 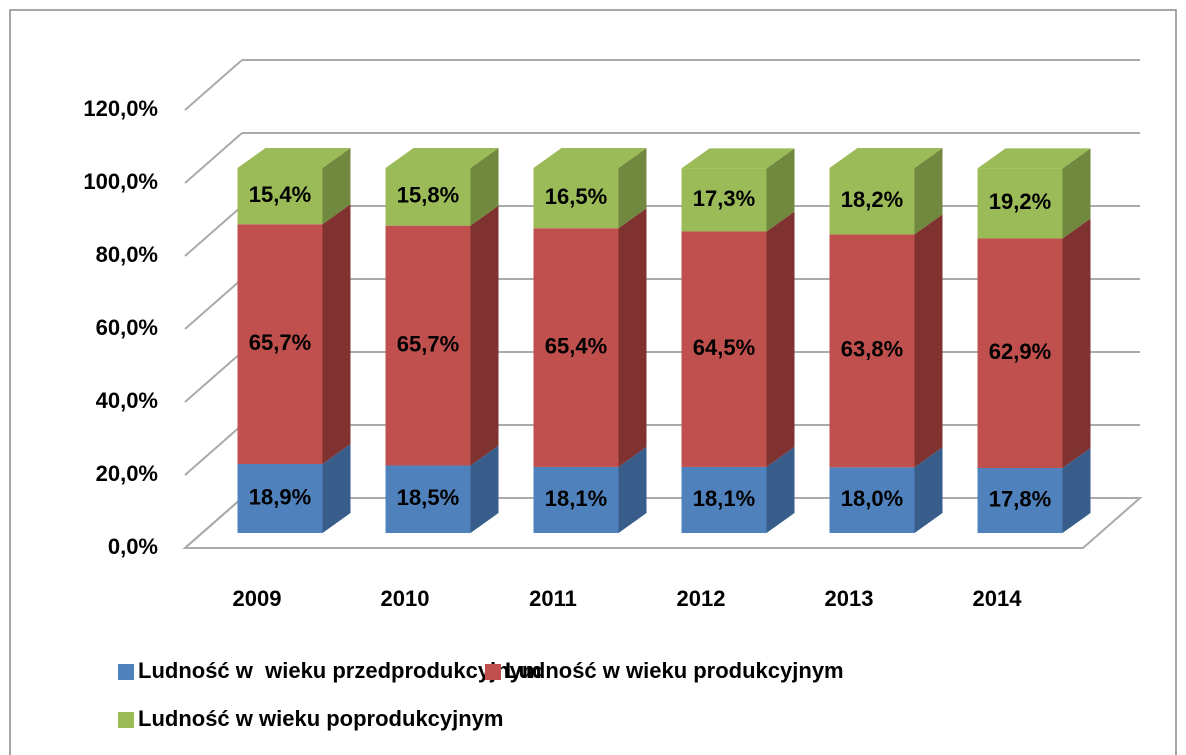 What do you see at coordinates (849, 598) in the screenshot?
I see `x-tick-label: 2013` at bounding box center [849, 598].